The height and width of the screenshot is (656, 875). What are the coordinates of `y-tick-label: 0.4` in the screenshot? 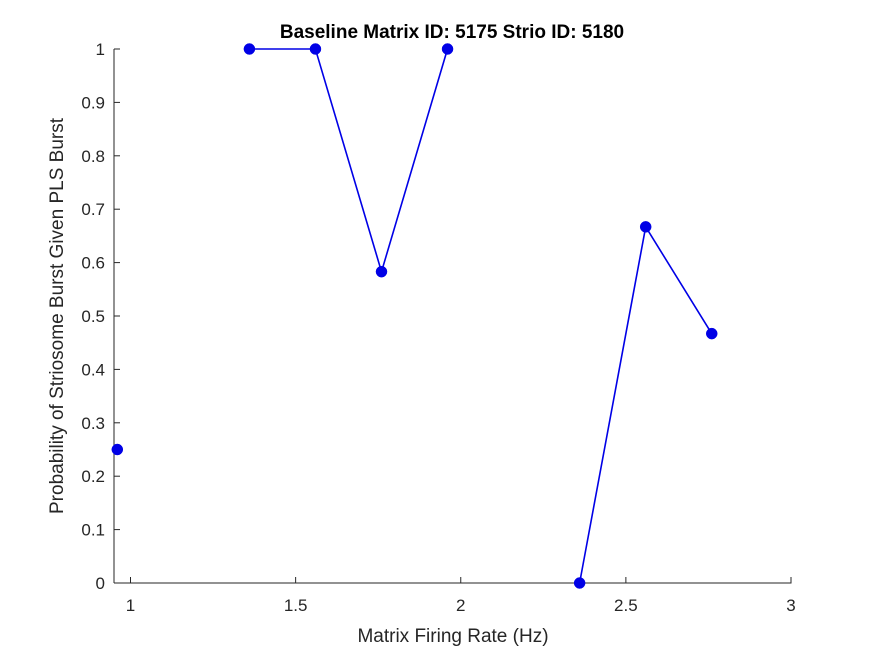 It's located at (93, 369).